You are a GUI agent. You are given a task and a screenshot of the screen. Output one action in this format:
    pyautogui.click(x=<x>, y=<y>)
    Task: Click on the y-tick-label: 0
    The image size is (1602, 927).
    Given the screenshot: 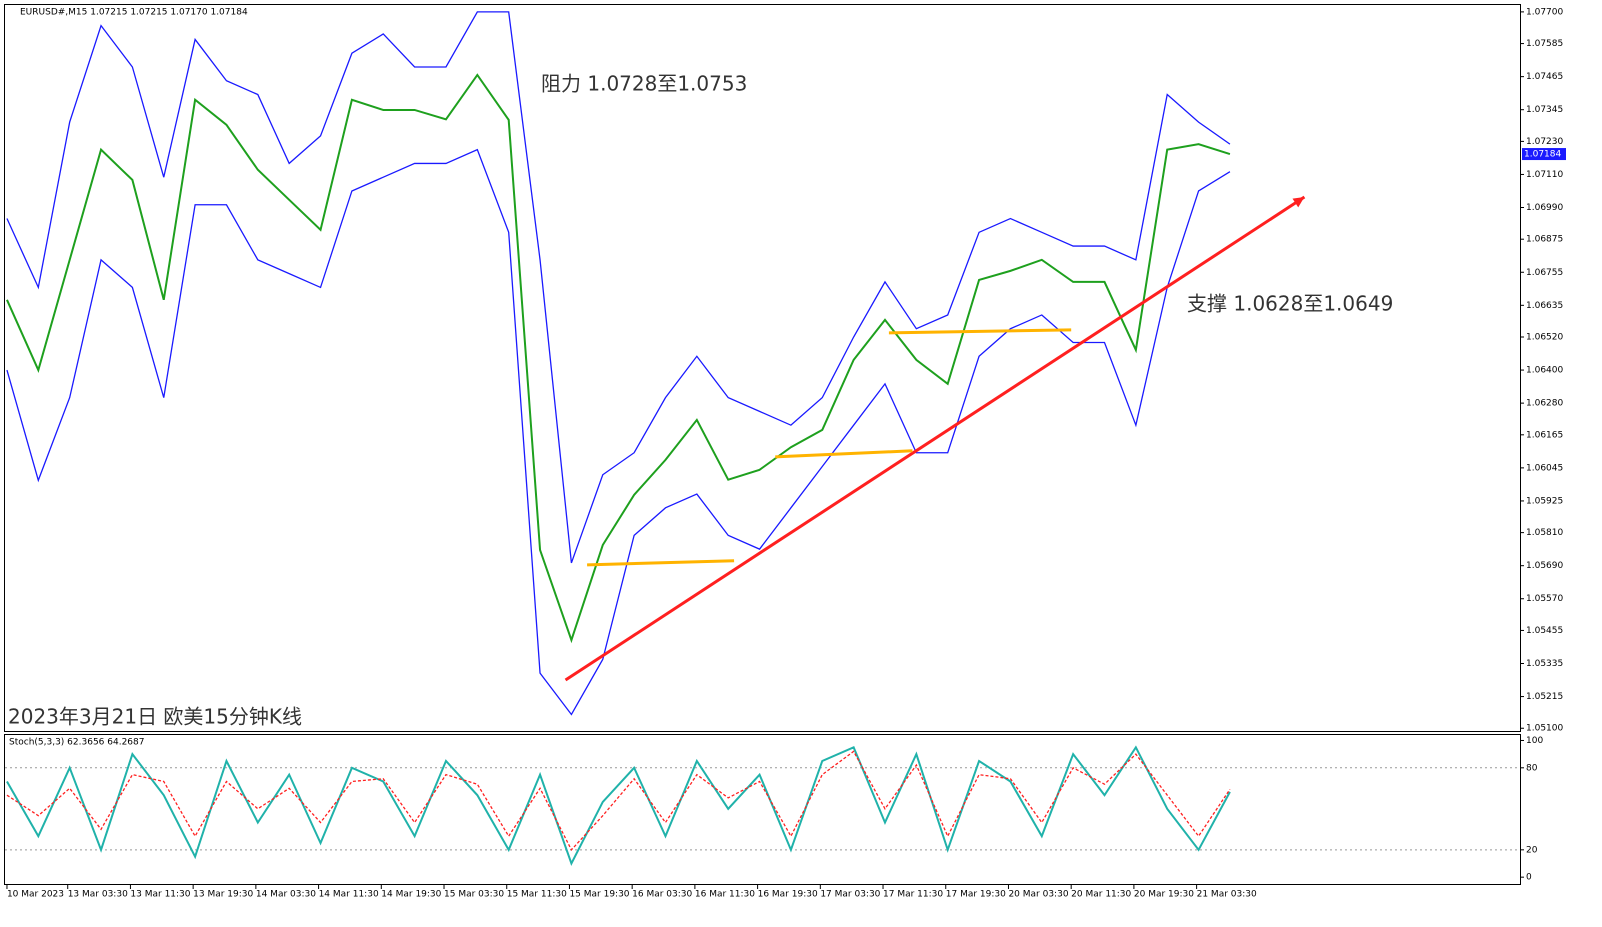 What is the action you would take?
    pyautogui.click(x=1529, y=878)
    